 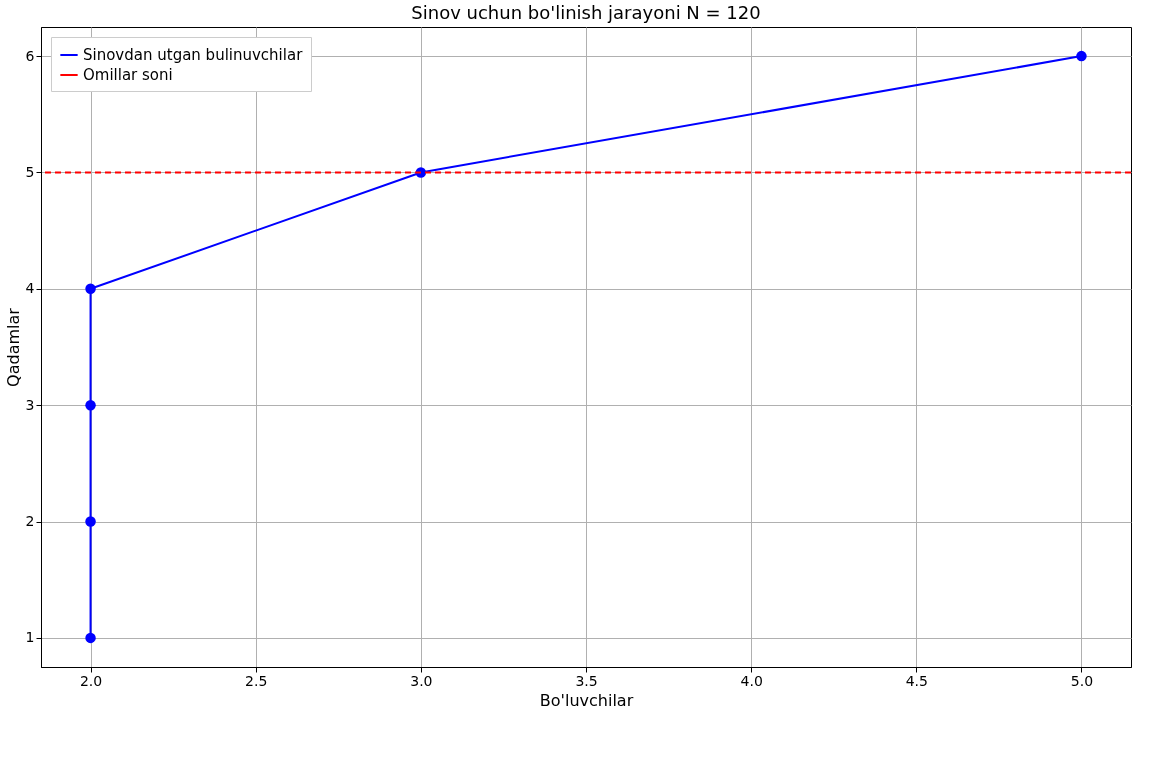 What do you see at coordinates (30, 521) in the screenshot?
I see `y-tick-label: 2` at bounding box center [30, 521].